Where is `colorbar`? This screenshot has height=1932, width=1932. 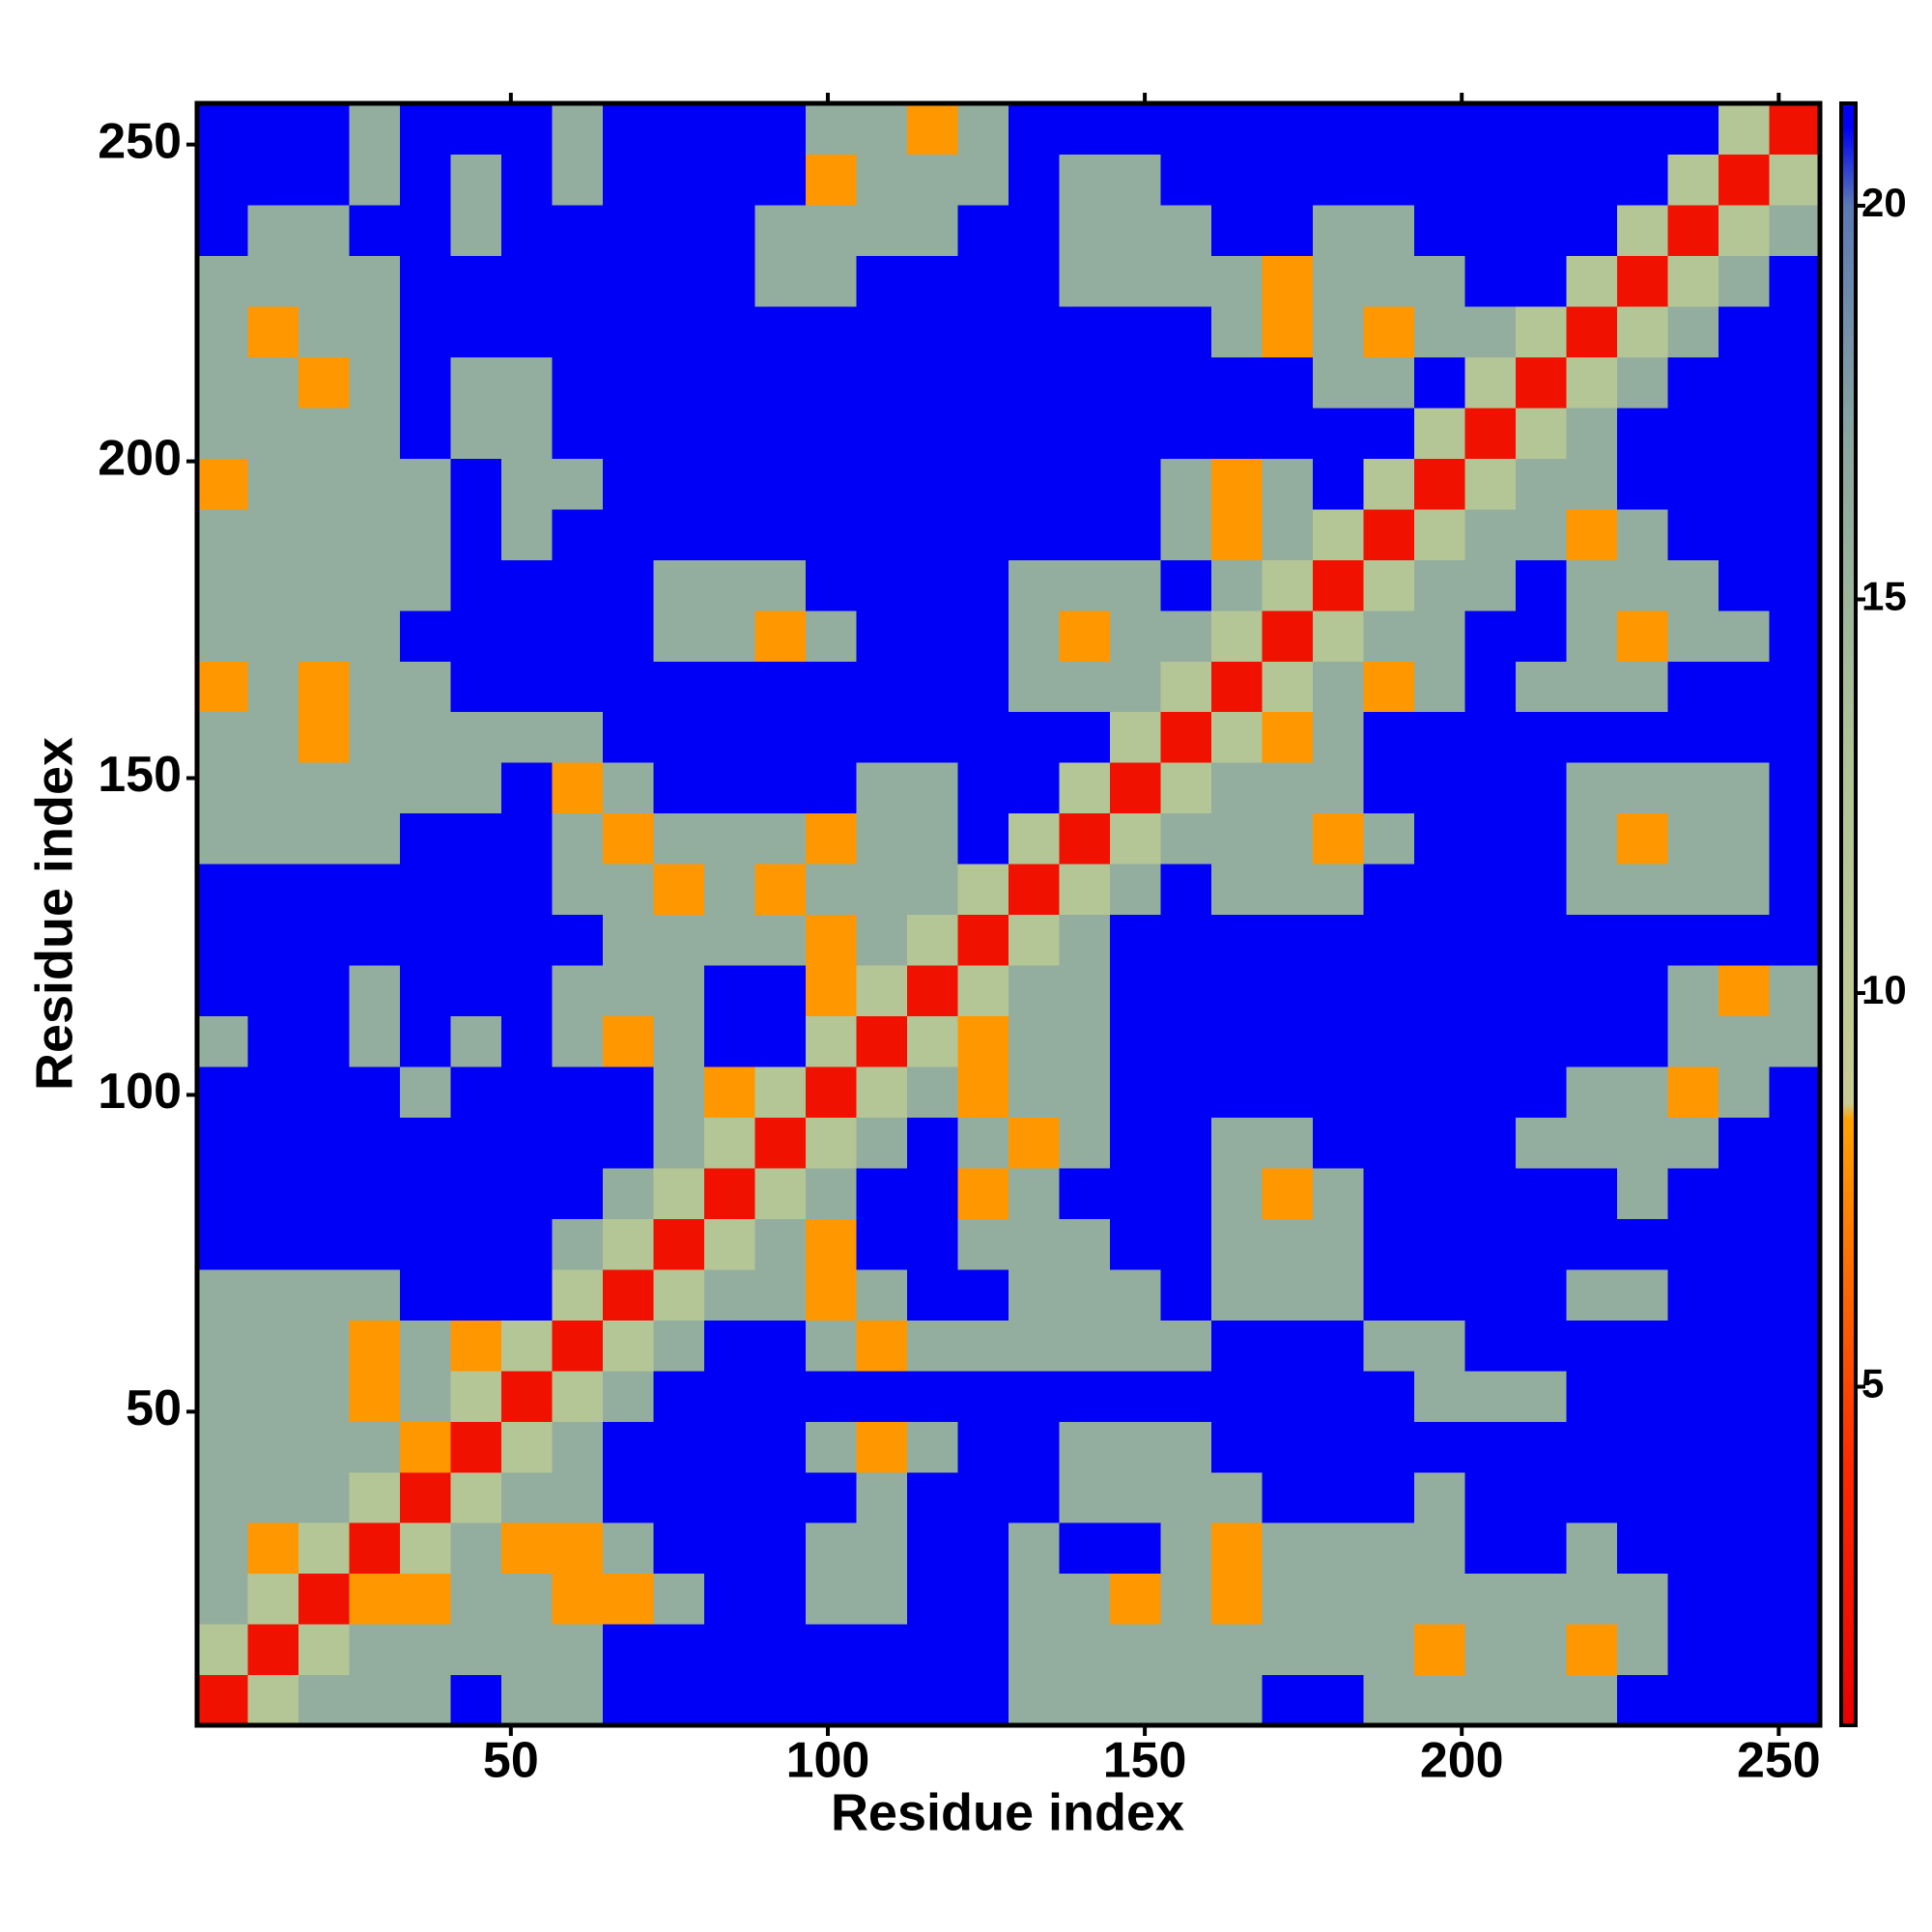 colorbar is located at coordinates (1848, 914).